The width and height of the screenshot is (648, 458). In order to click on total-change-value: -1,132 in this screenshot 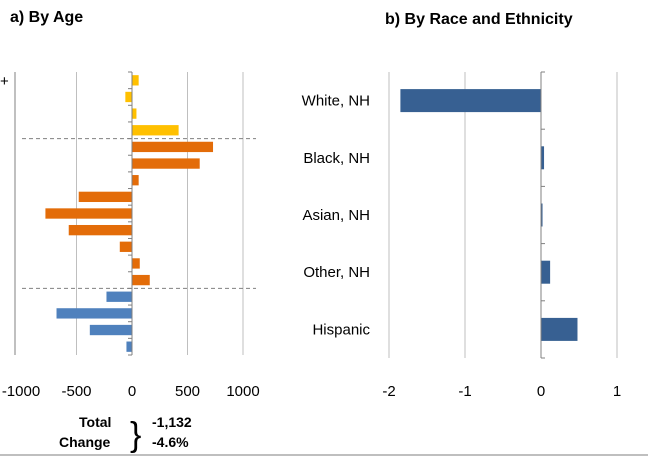, I will do `click(172, 422)`.